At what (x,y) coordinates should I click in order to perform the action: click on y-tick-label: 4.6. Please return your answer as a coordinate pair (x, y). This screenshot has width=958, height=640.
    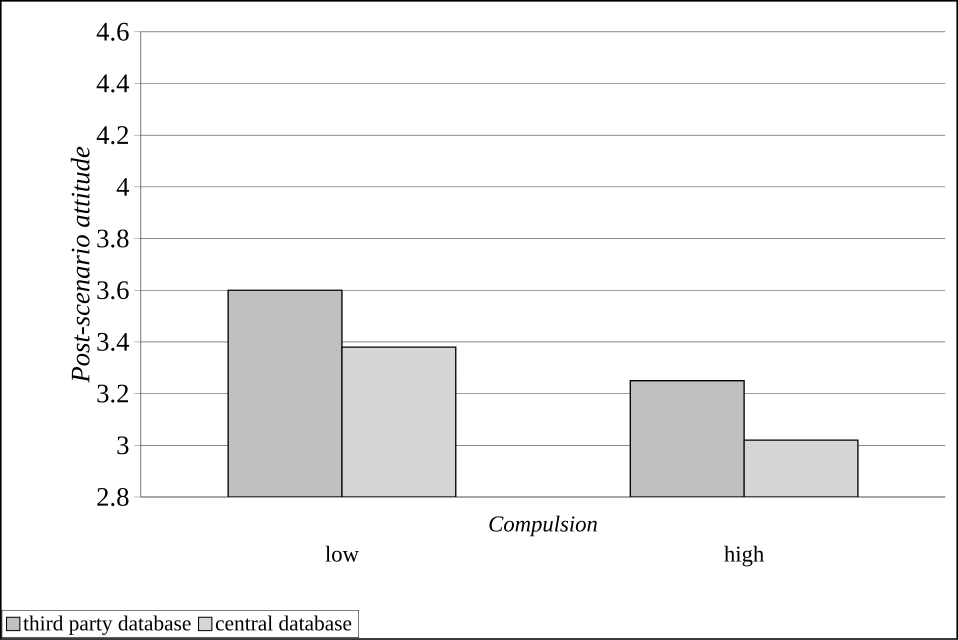
    Looking at the image, I should click on (112, 31).